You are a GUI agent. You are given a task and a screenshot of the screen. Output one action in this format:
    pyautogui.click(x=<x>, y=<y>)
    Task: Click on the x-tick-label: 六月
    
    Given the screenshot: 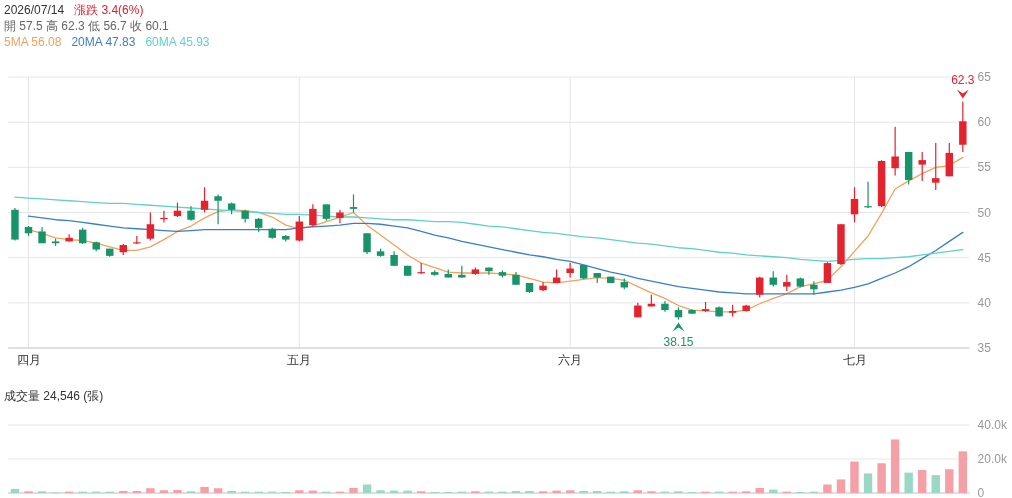 What is the action you would take?
    pyautogui.click(x=570, y=360)
    